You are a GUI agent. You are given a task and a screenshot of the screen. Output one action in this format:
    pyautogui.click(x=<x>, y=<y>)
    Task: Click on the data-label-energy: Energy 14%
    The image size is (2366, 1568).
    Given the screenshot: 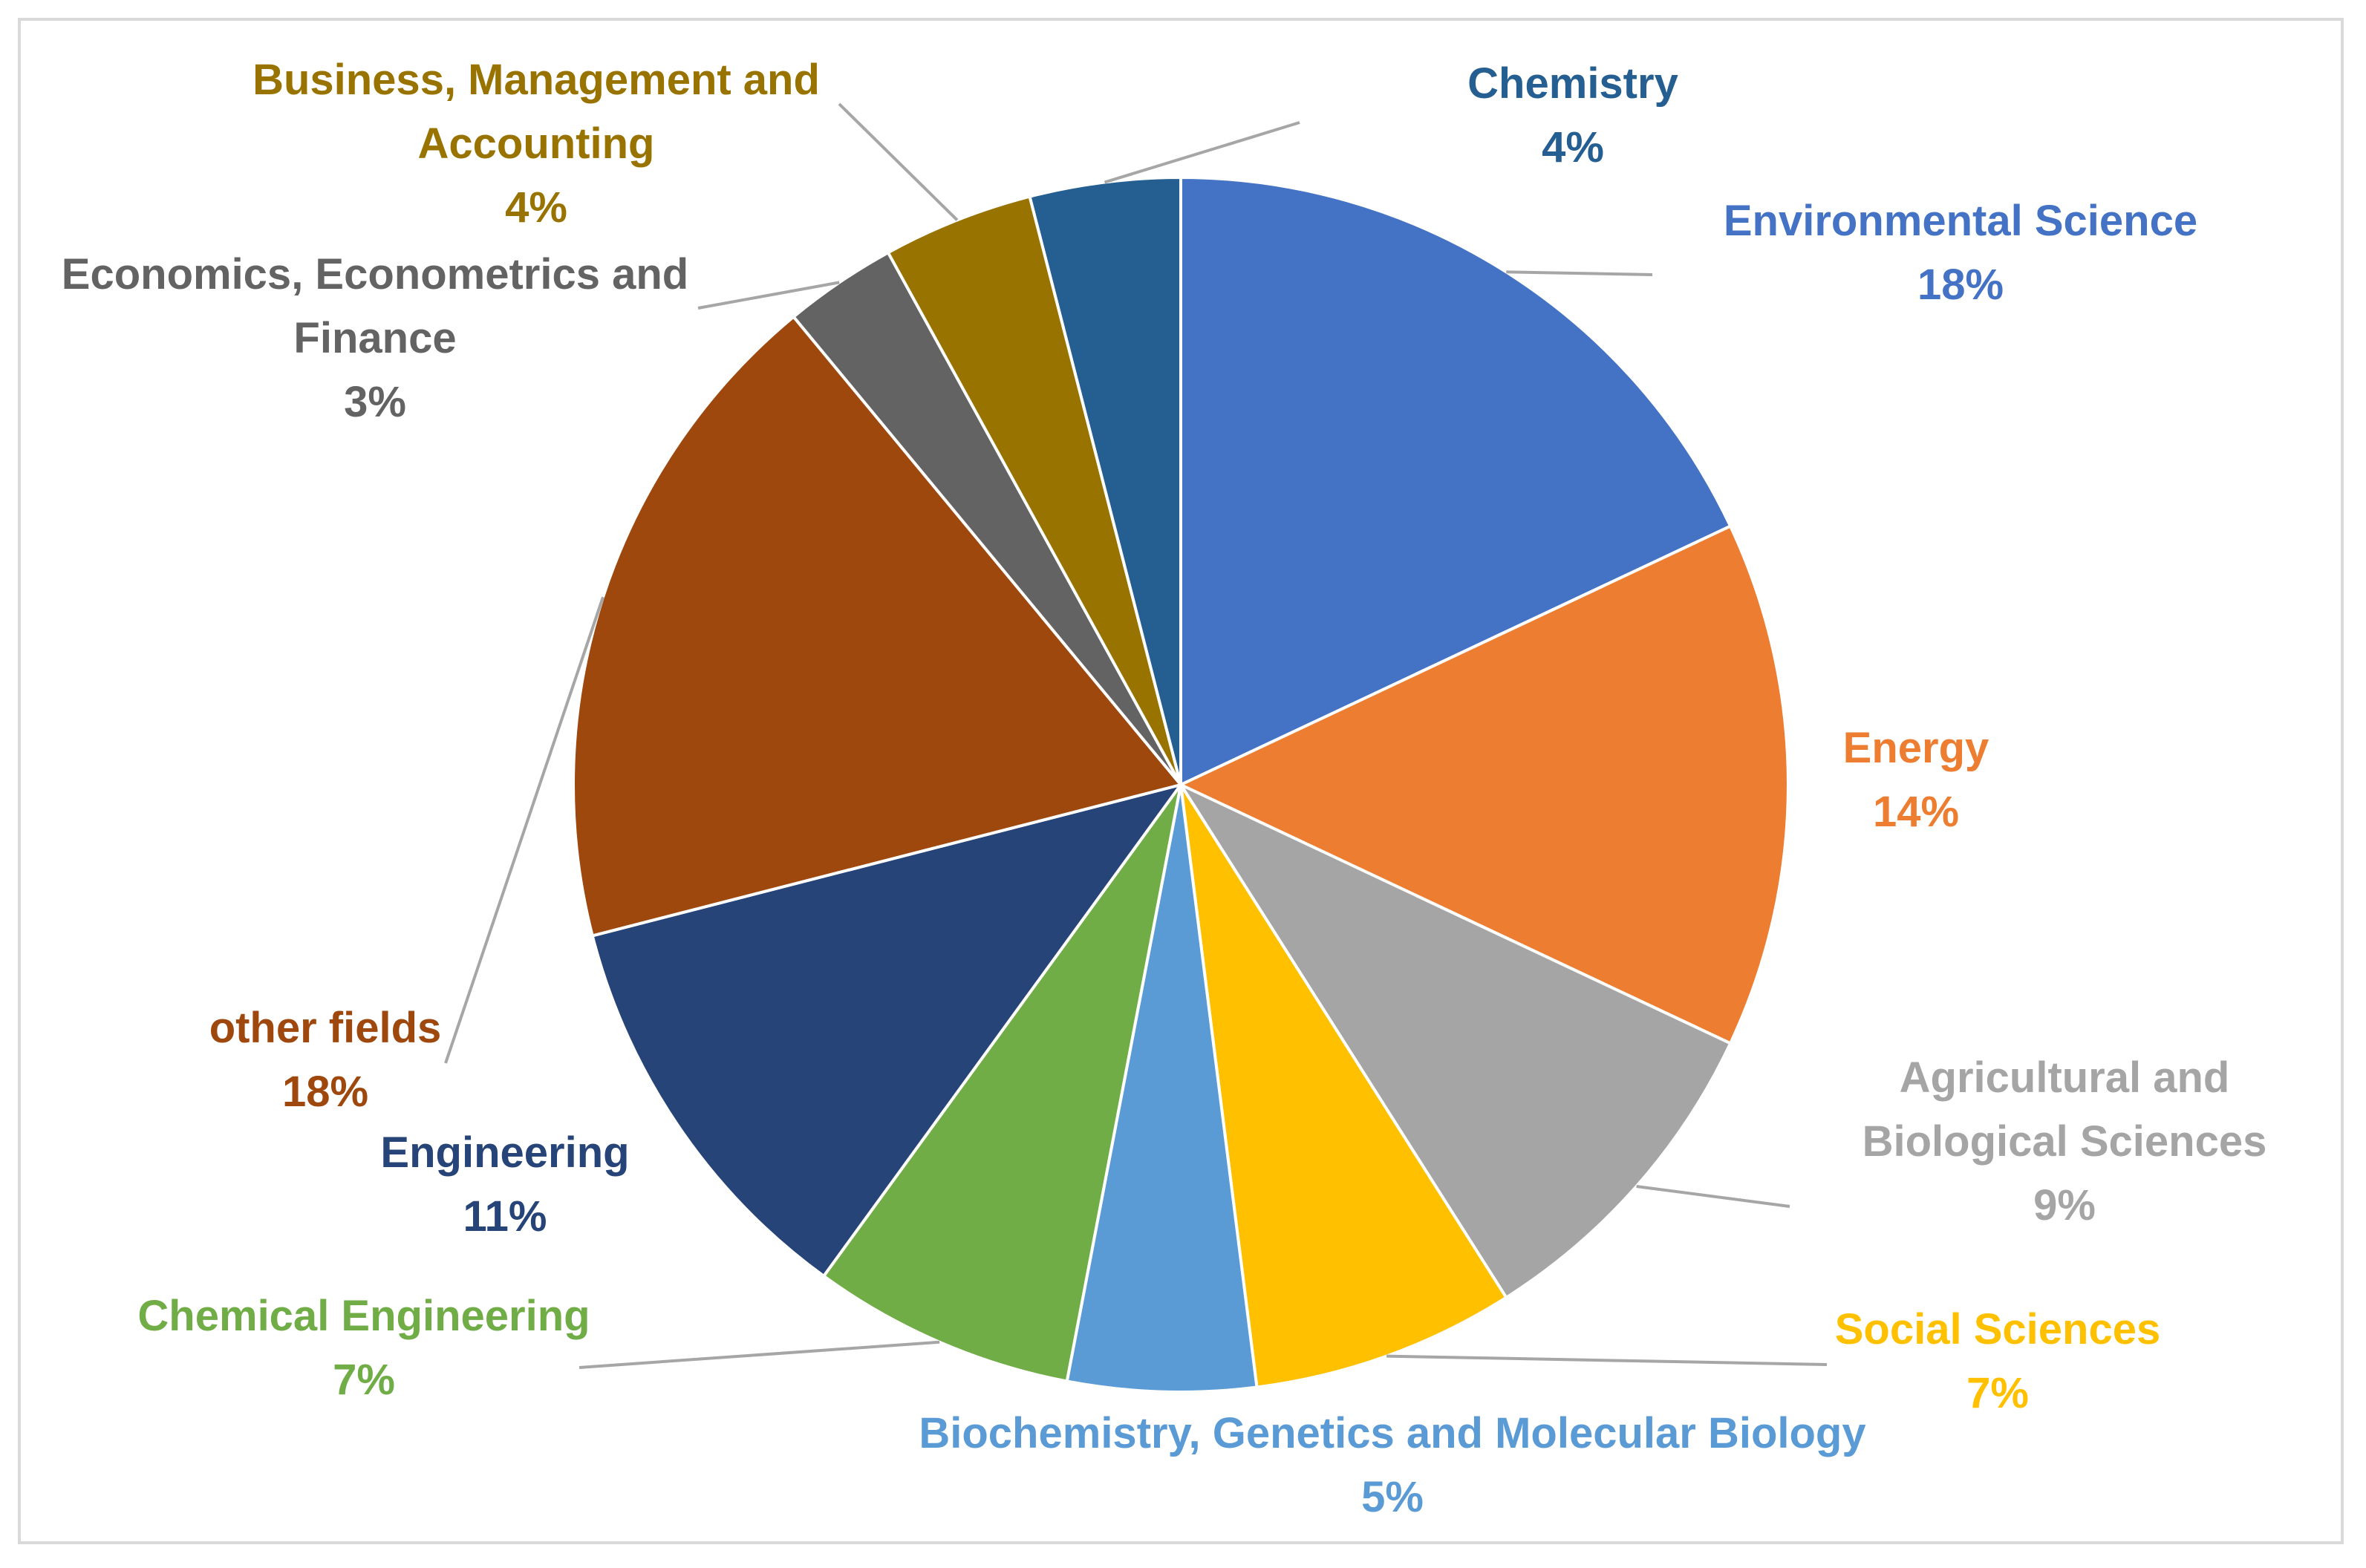 What is the action you would take?
    pyautogui.click(x=1916, y=780)
    